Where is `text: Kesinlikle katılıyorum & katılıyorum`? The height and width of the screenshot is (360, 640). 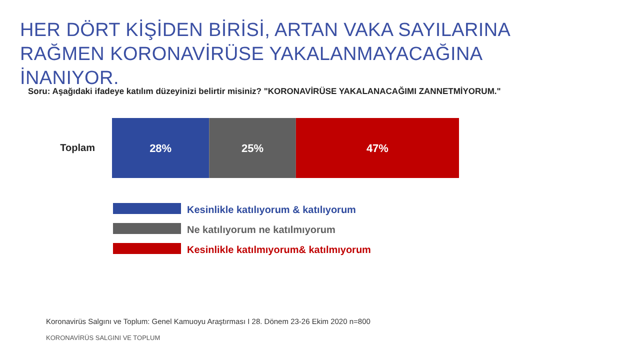
text: Kesinlikle katılıyorum & katılıyorum is located at coordinates (271, 210).